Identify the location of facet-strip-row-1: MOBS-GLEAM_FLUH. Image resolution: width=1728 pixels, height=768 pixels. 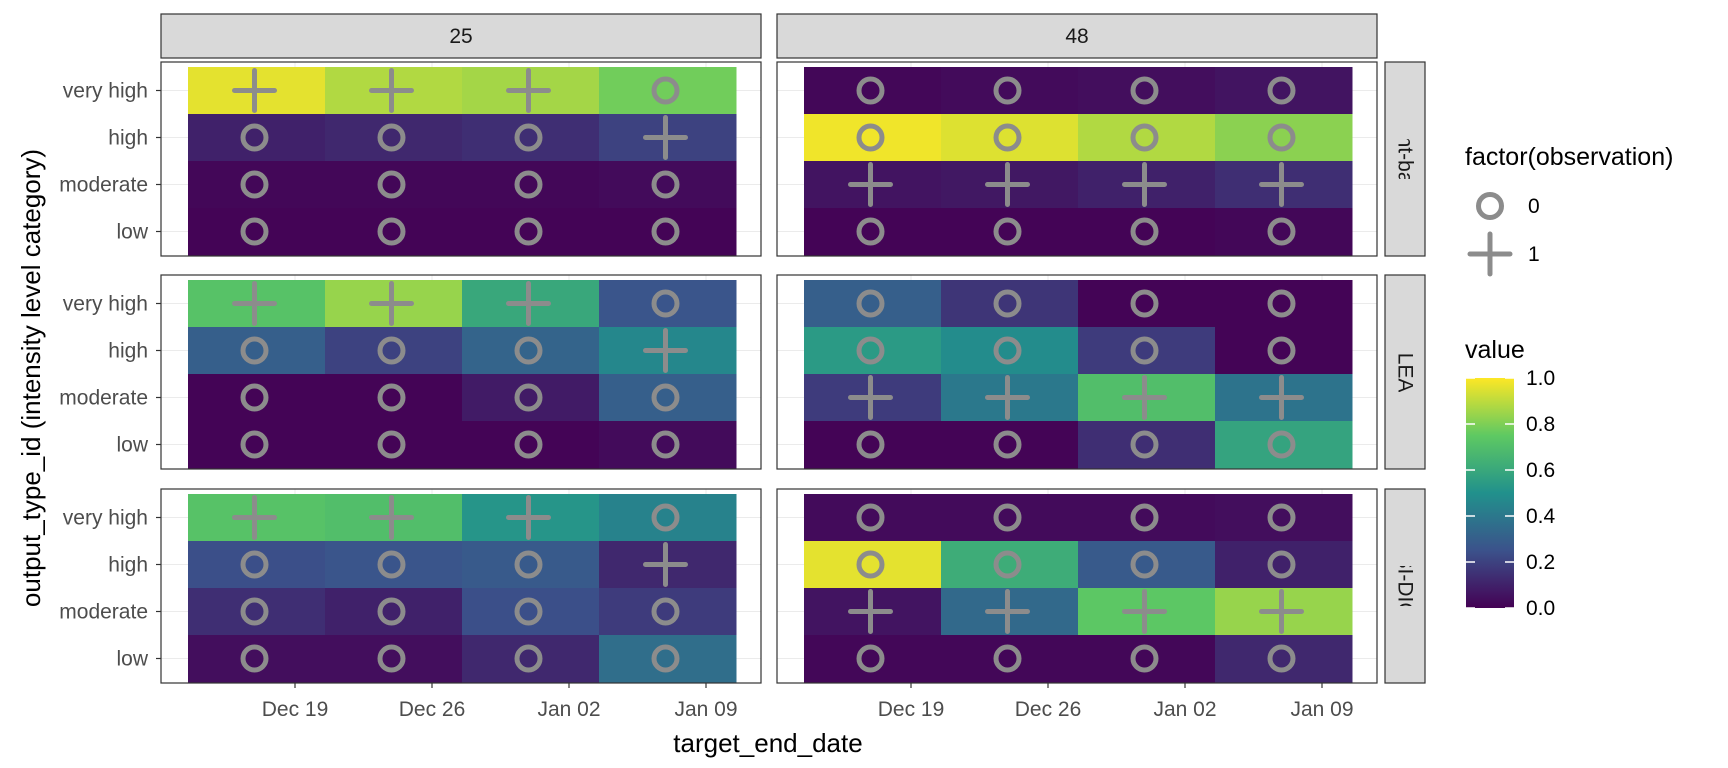
(1405, 372).